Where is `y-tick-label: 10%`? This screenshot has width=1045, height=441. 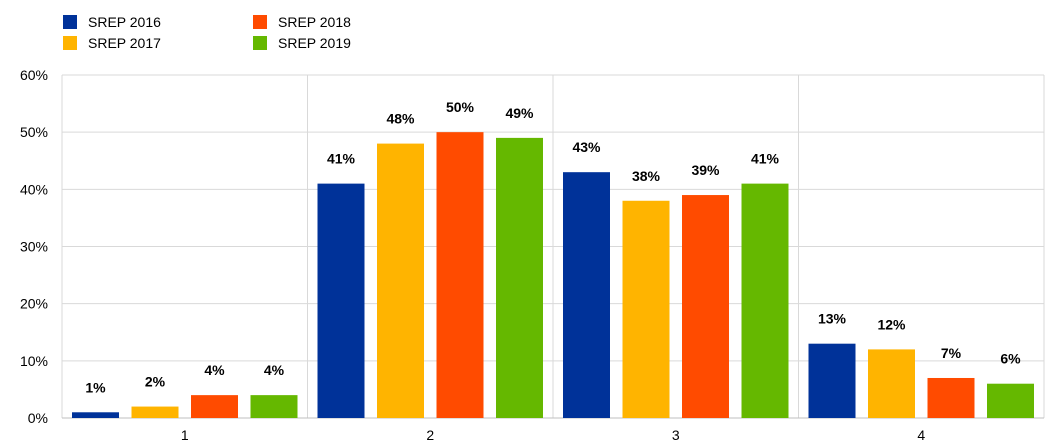 y-tick-label: 10% is located at coordinates (34, 361).